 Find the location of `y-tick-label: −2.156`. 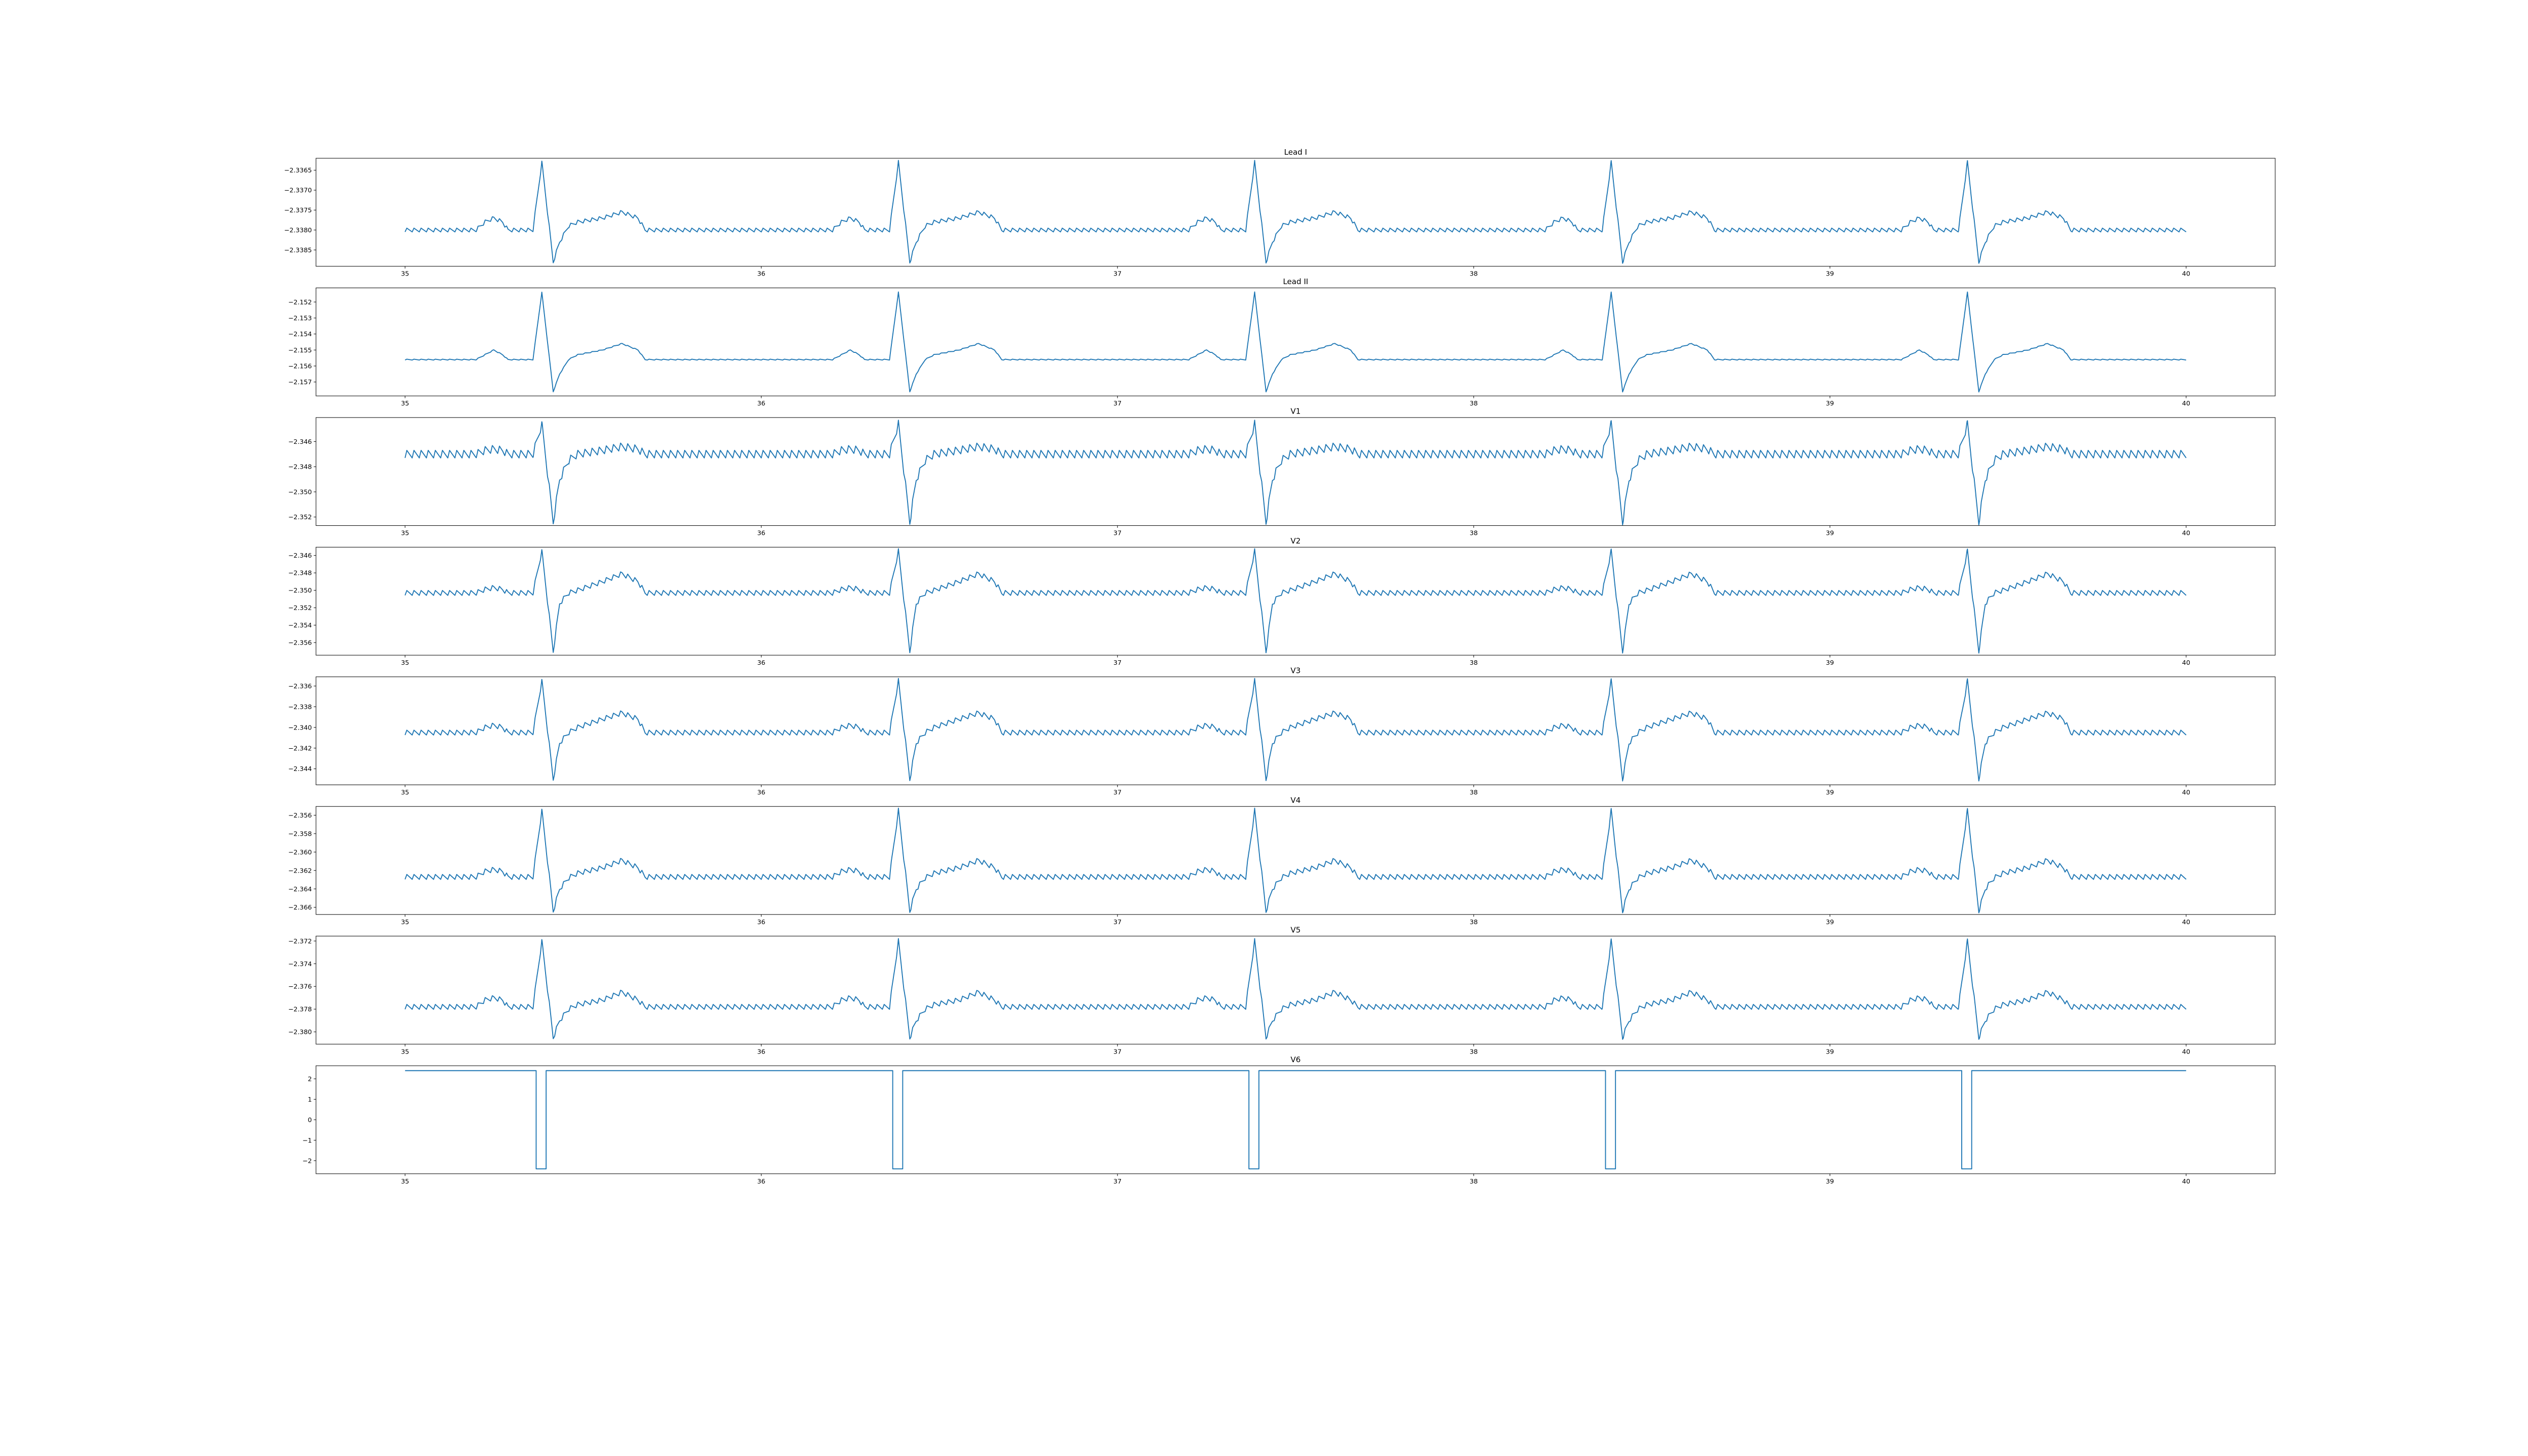

y-tick-label: −2.156 is located at coordinates (300, 366).